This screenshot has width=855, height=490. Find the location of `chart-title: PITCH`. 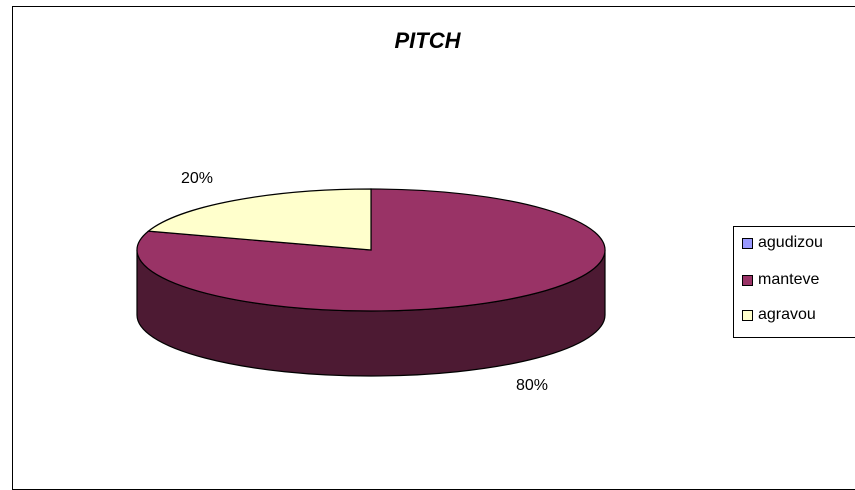

chart-title: PITCH is located at coordinates (427, 40).